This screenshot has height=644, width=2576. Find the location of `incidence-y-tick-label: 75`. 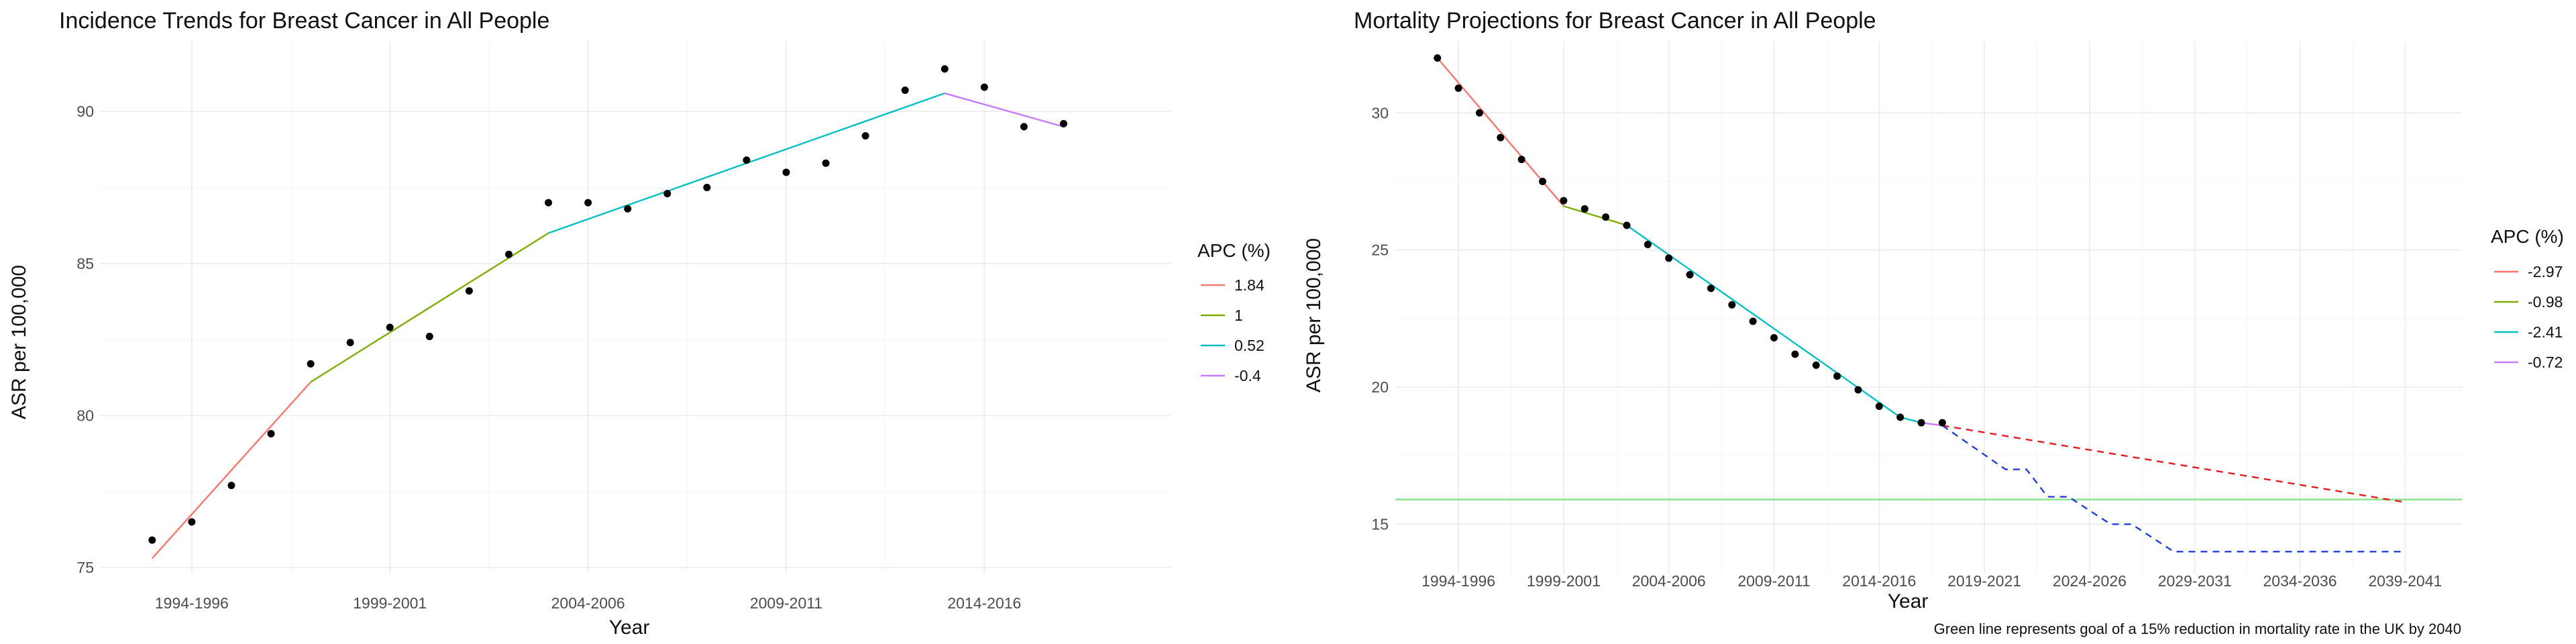

incidence-y-tick-label: 75 is located at coordinates (85, 567).